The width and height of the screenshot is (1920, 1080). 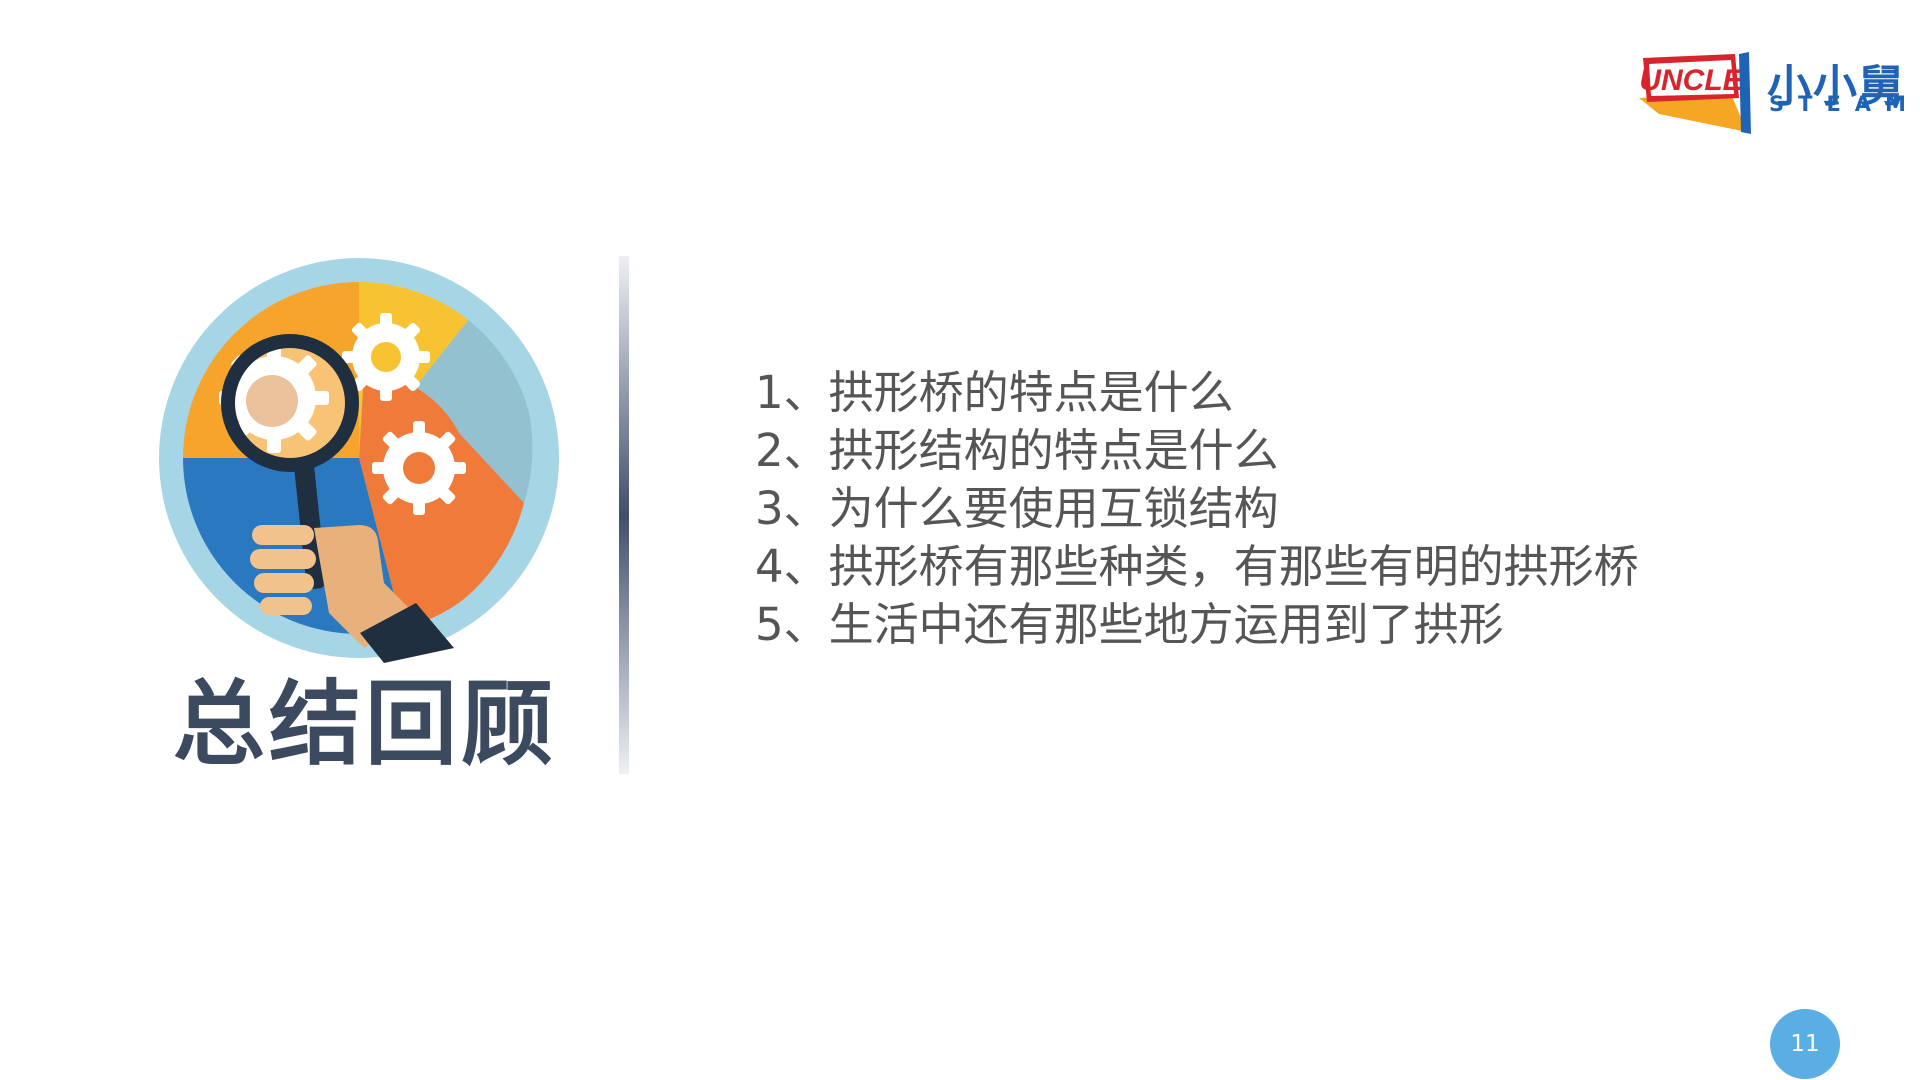 I want to click on list-item: 1、拱形桥的特点是什么, so click(x=994, y=392).